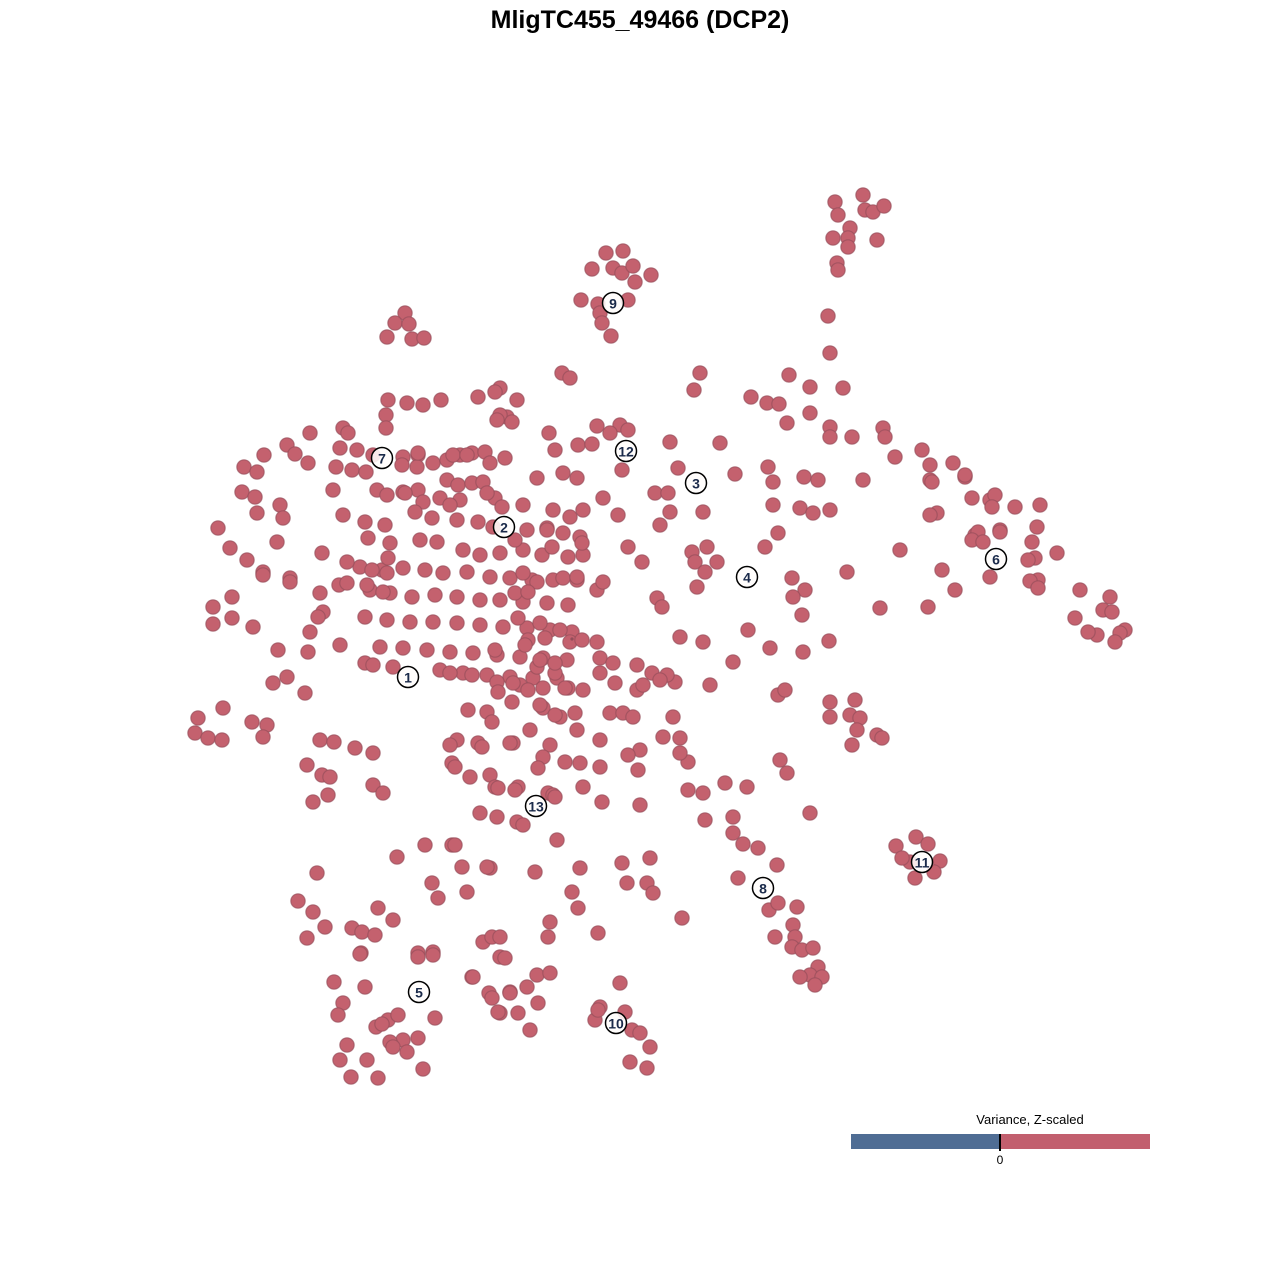 Image resolution: width=1280 pixels, height=1280 pixels. What do you see at coordinates (616, 1023) in the screenshot?
I see `cluster-label-10: 10` at bounding box center [616, 1023].